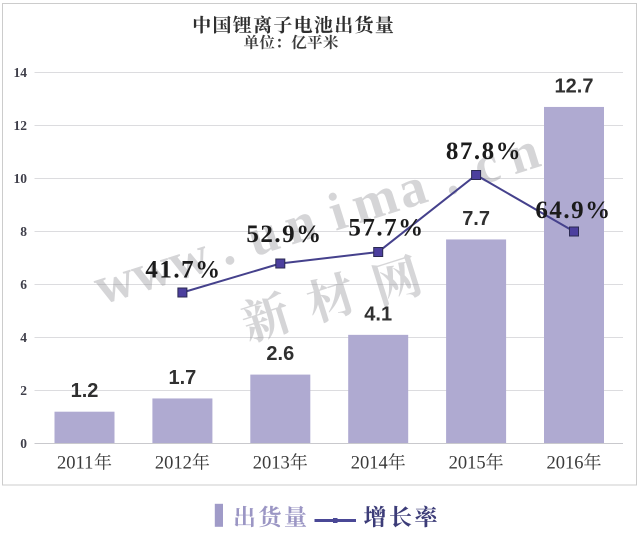 The height and width of the screenshot is (543, 643). I want to click on svg-text: 57.7%, so click(386, 227).